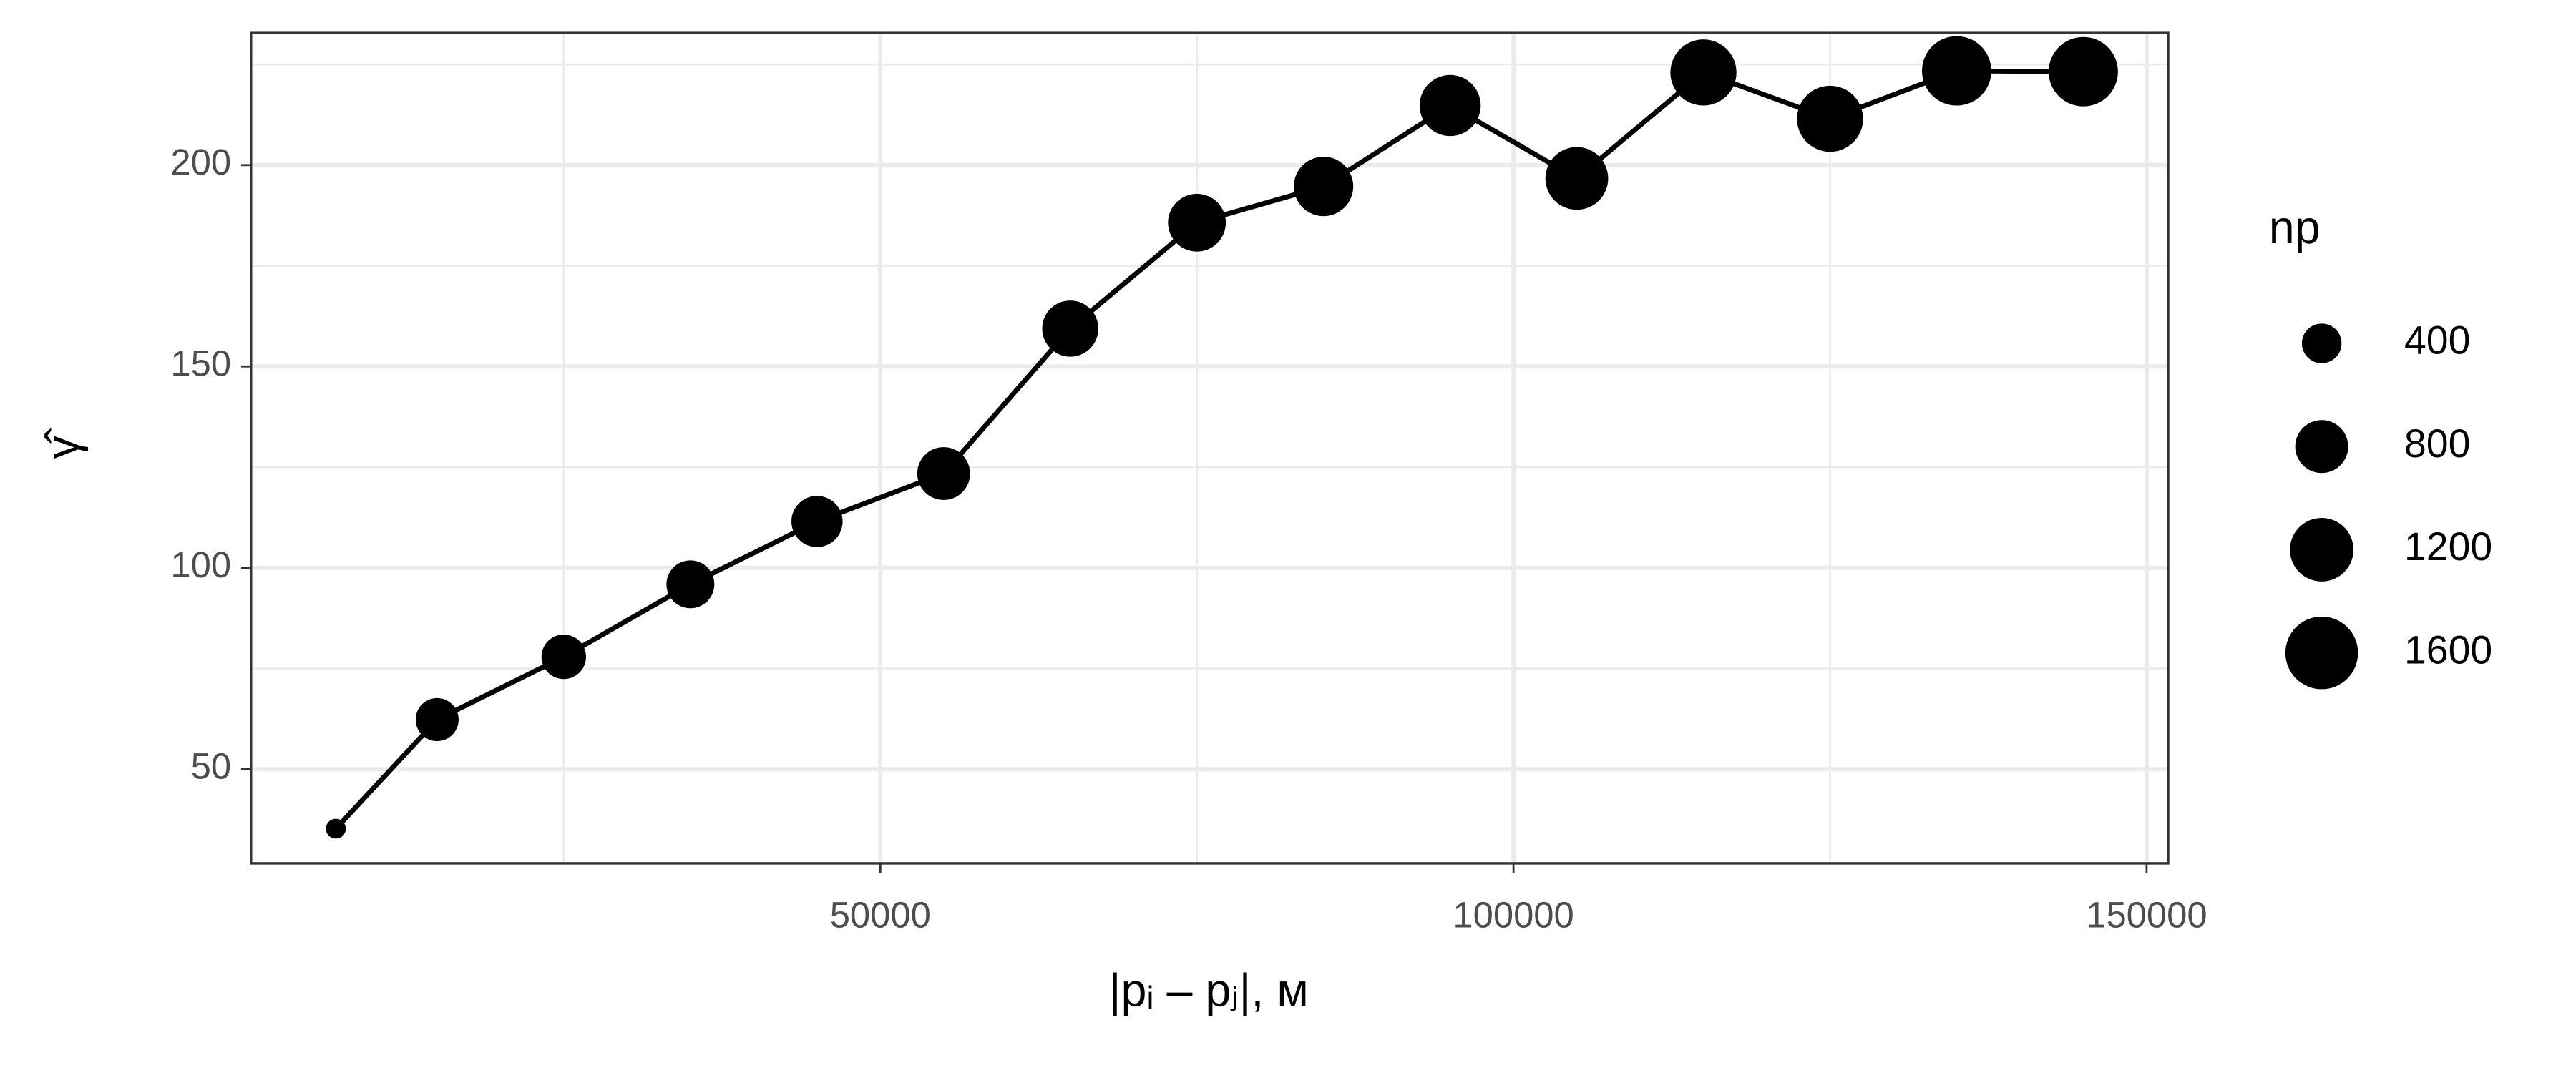  What do you see at coordinates (211, 766) in the screenshot?
I see `y-tick-label: 50` at bounding box center [211, 766].